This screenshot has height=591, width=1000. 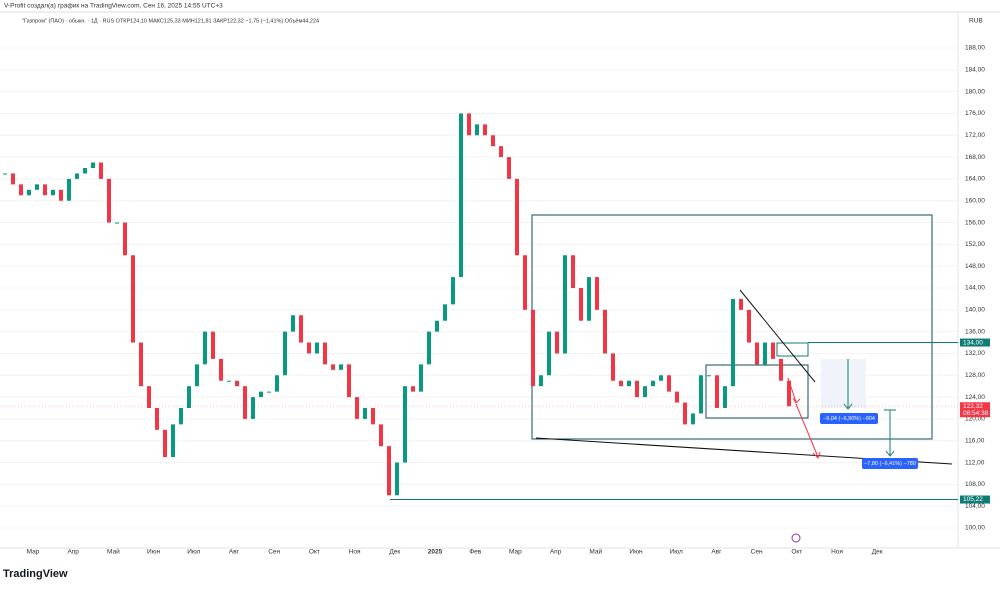 I want to click on measure-box, so click(x=843, y=383).